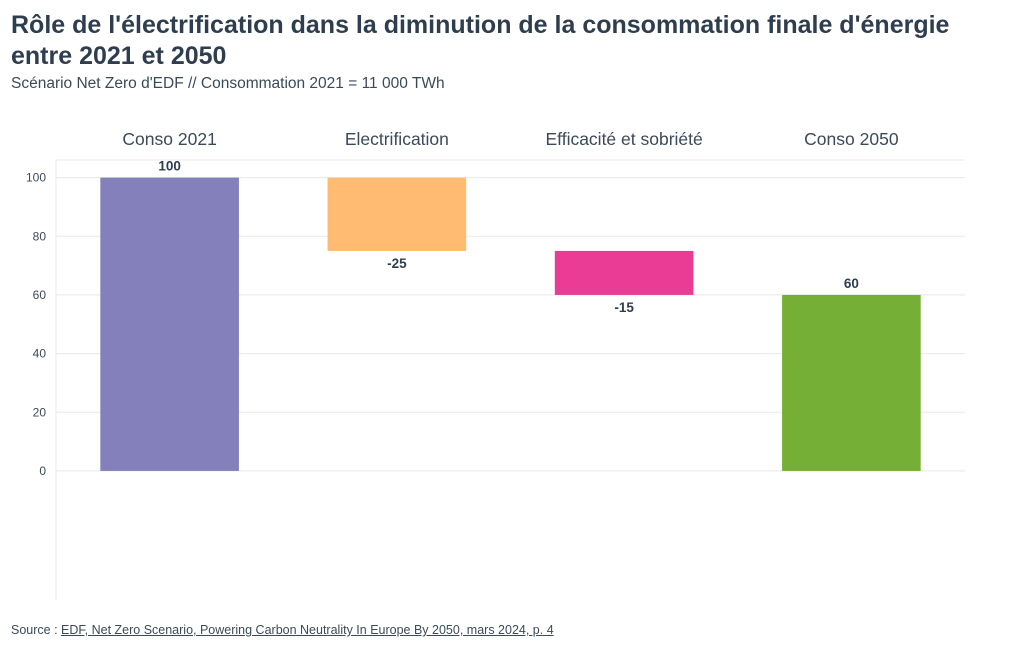  Describe the element at coordinates (169, 139) in the screenshot. I see `category-label: Conso 2021` at that location.